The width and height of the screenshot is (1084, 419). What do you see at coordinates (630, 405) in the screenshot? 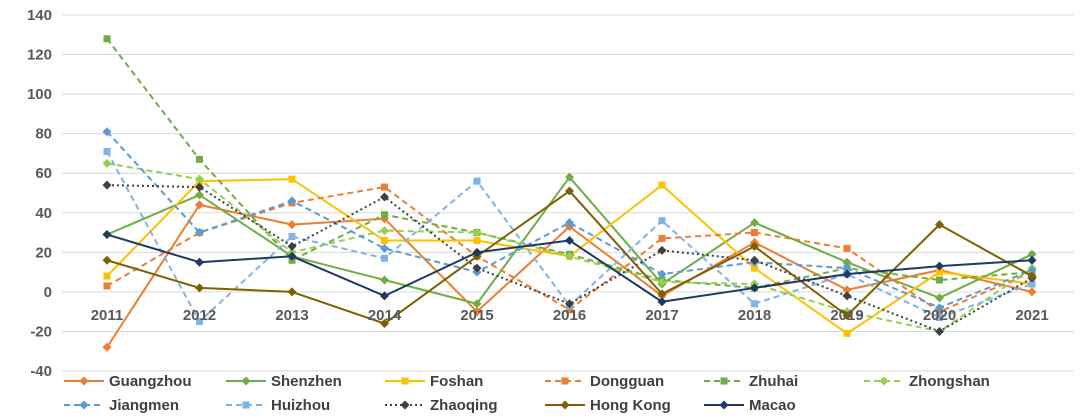
I see `legend-label: Hong Kong` at bounding box center [630, 405].